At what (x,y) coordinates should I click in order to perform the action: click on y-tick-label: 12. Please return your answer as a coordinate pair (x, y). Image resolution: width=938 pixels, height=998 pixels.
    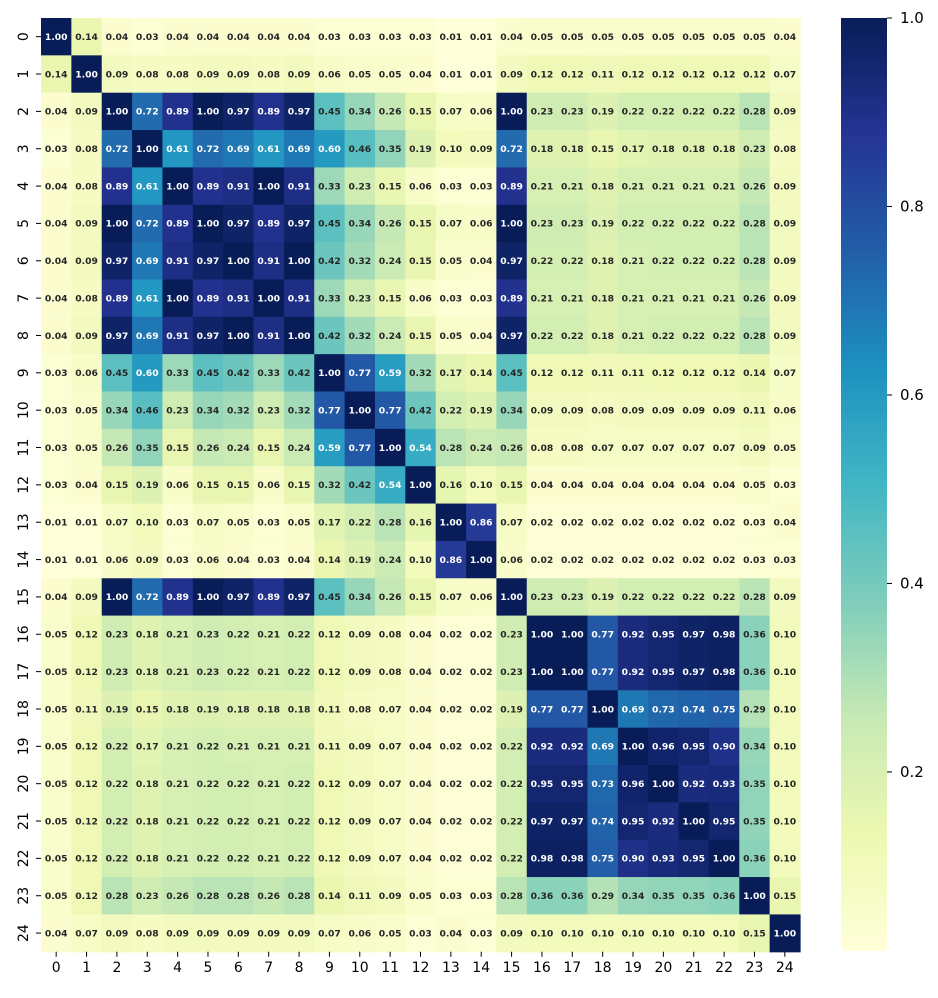
    Looking at the image, I should click on (24, 485).